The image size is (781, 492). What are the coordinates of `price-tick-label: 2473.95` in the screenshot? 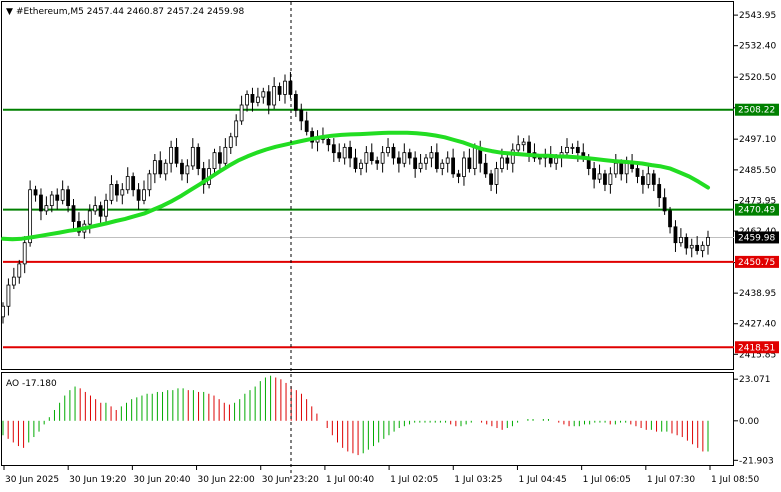 It's located at (757, 201).